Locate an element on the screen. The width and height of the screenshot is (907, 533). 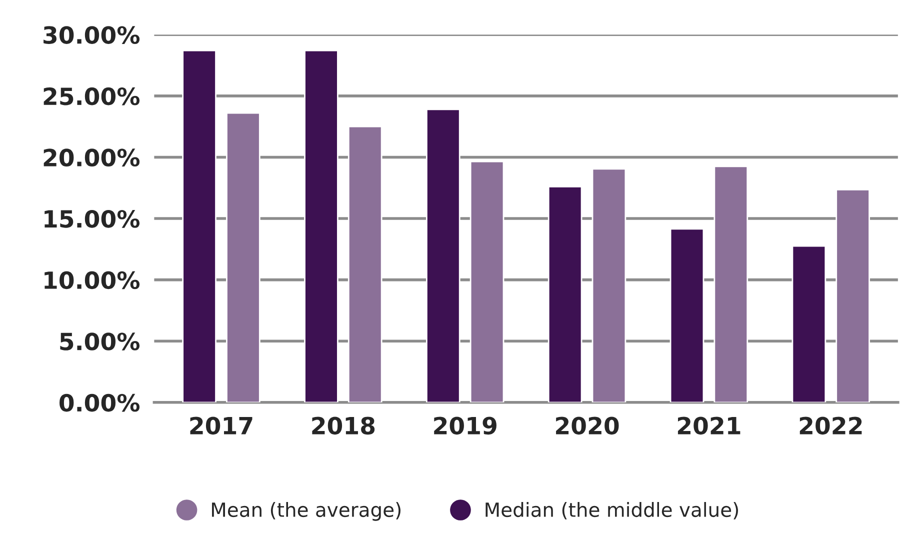
y-tick-label: 15.00% is located at coordinates (92, 219).